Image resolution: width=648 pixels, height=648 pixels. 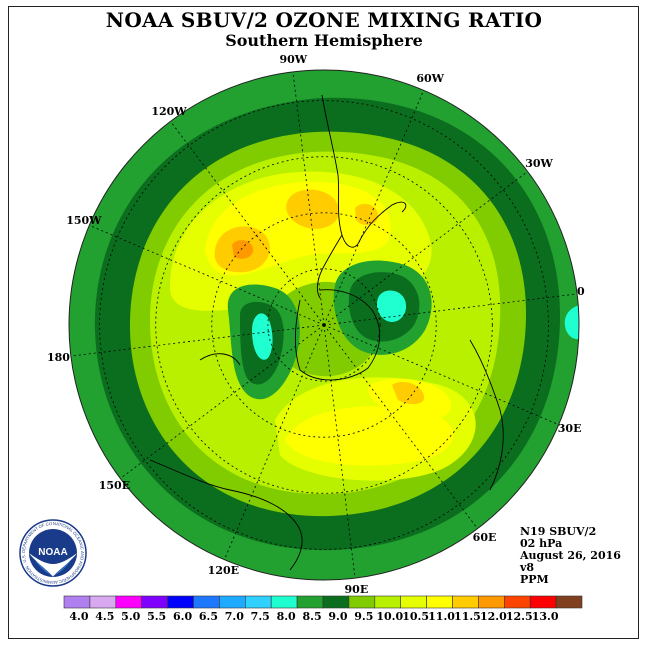 What do you see at coordinates (293, 59) in the screenshot?
I see `longitude-label: 90W` at bounding box center [293, 59].